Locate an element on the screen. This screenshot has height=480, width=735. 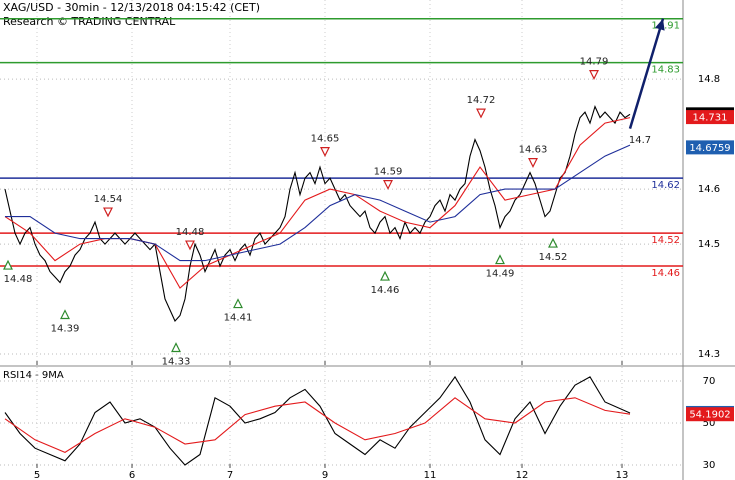
marker-label: 14.59 is located at coordinates (388, 172).